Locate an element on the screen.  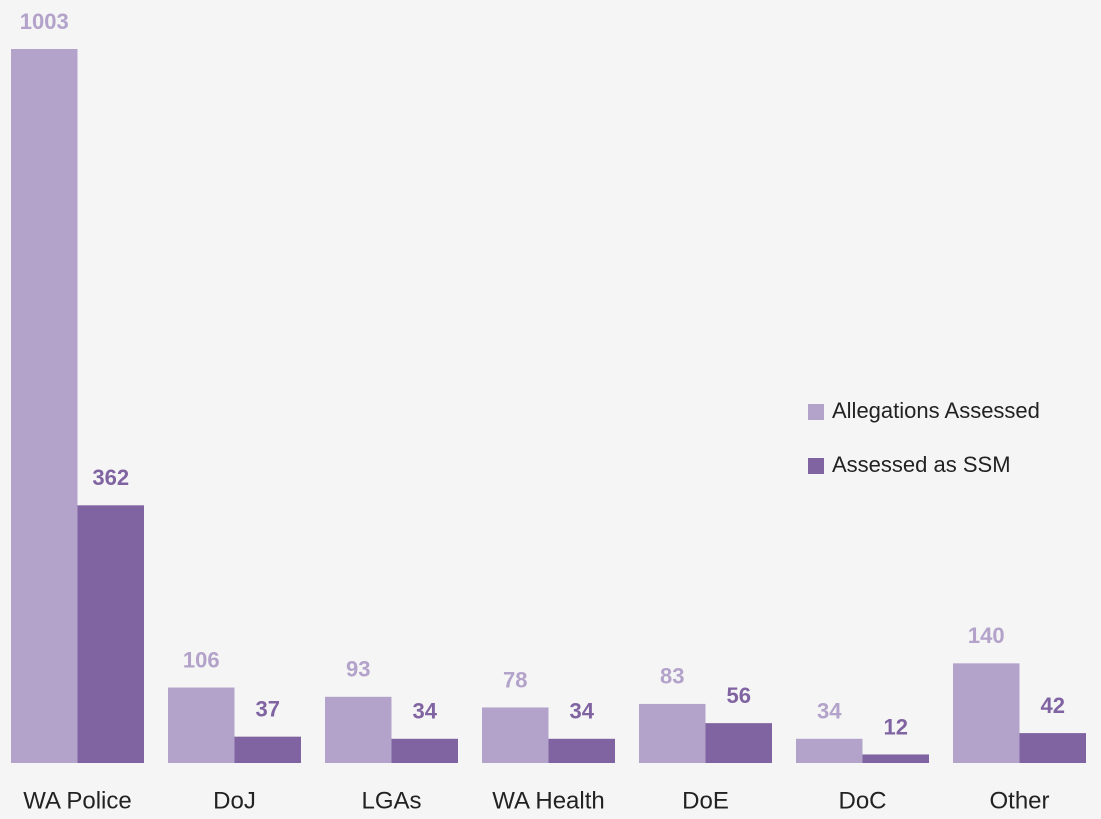
data-label: 93 is located at coordinates (358, 669).